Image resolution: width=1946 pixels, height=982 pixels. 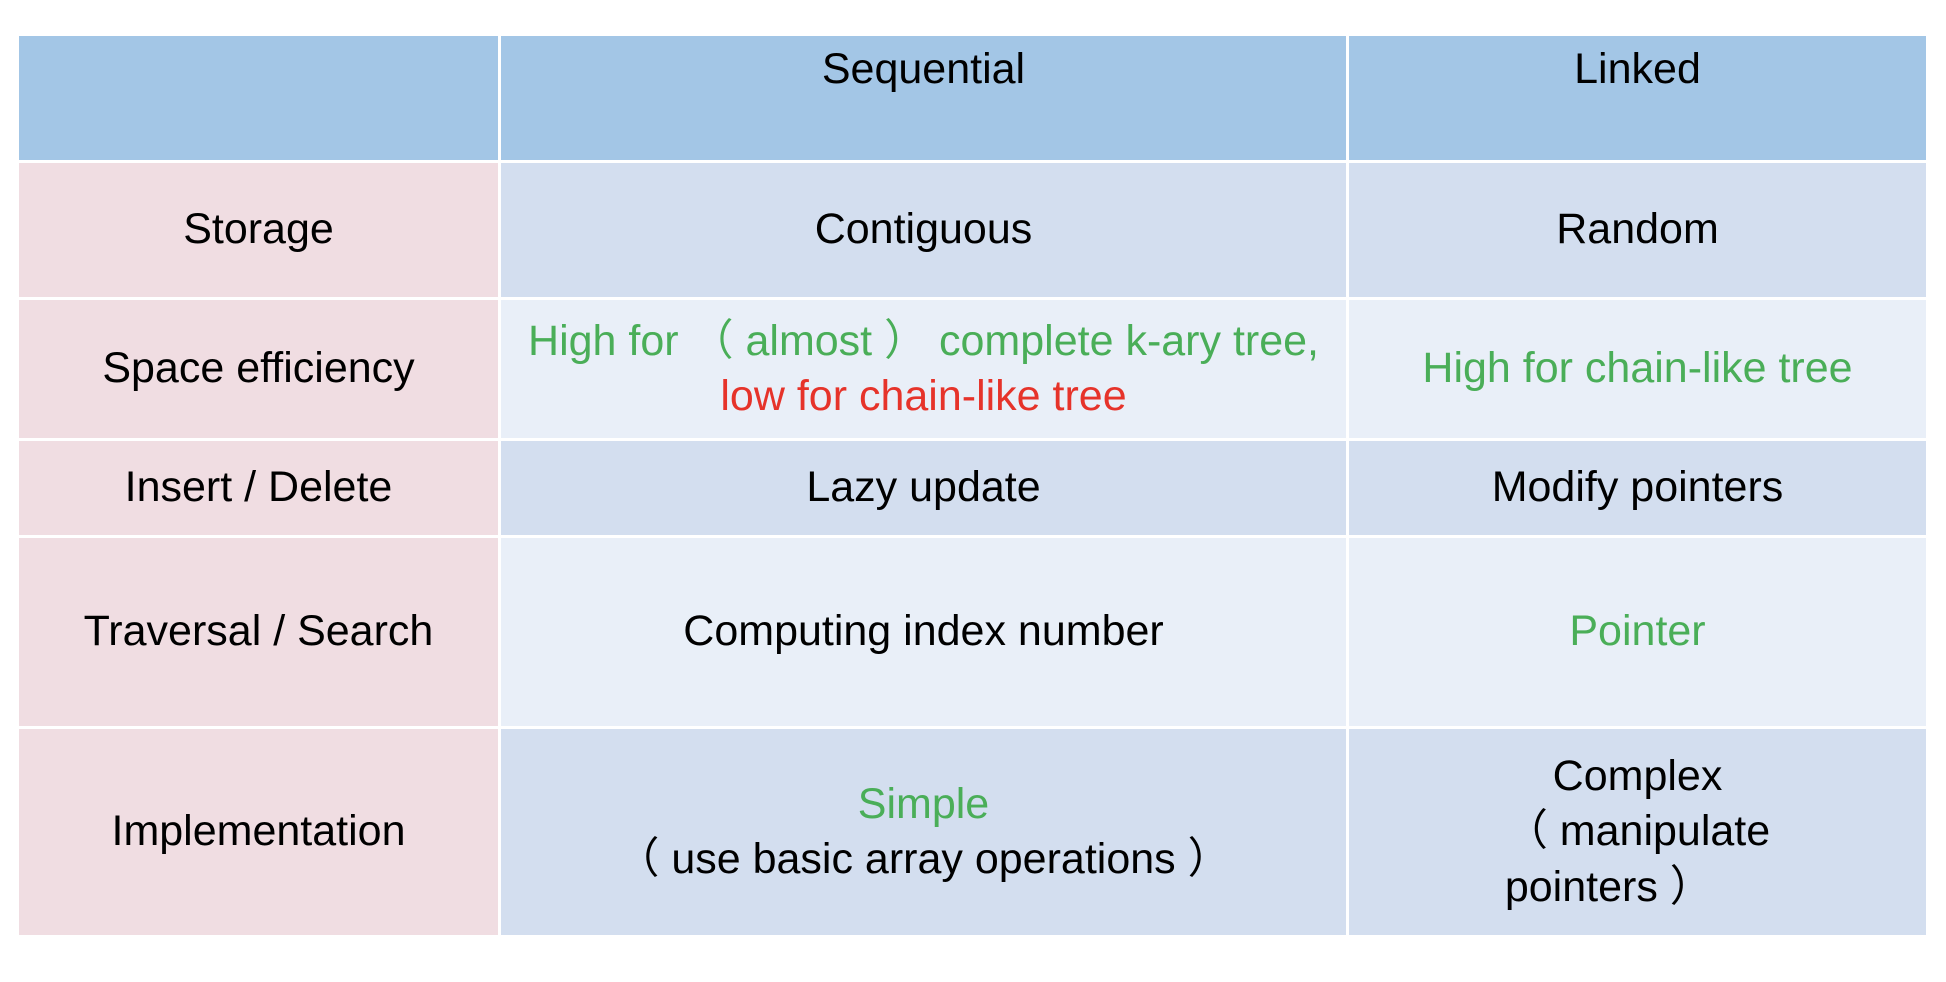 What do you see at coordinates (923, 230) in the screenshot?
I see `cell-storage-sequential: Contiguous` at bounding box center [923, 230].